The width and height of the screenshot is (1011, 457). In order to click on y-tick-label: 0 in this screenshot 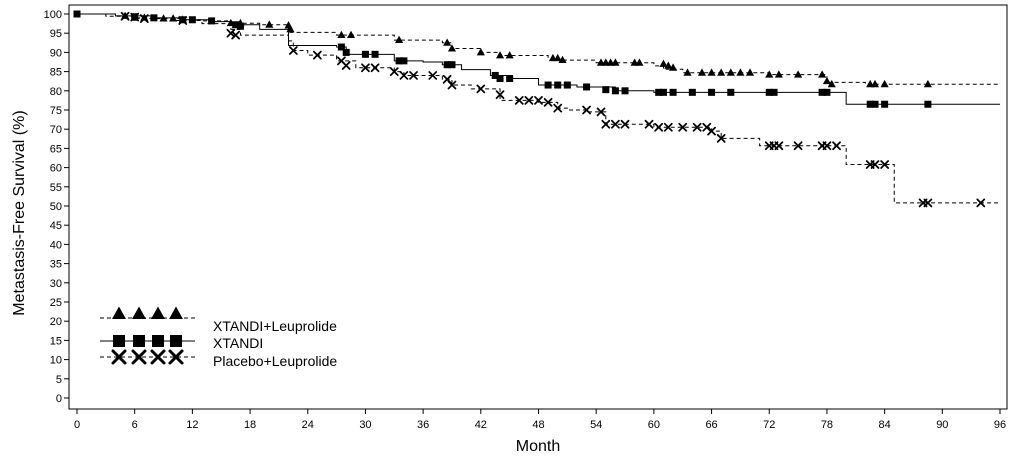, I will do `click(59, 399)`.